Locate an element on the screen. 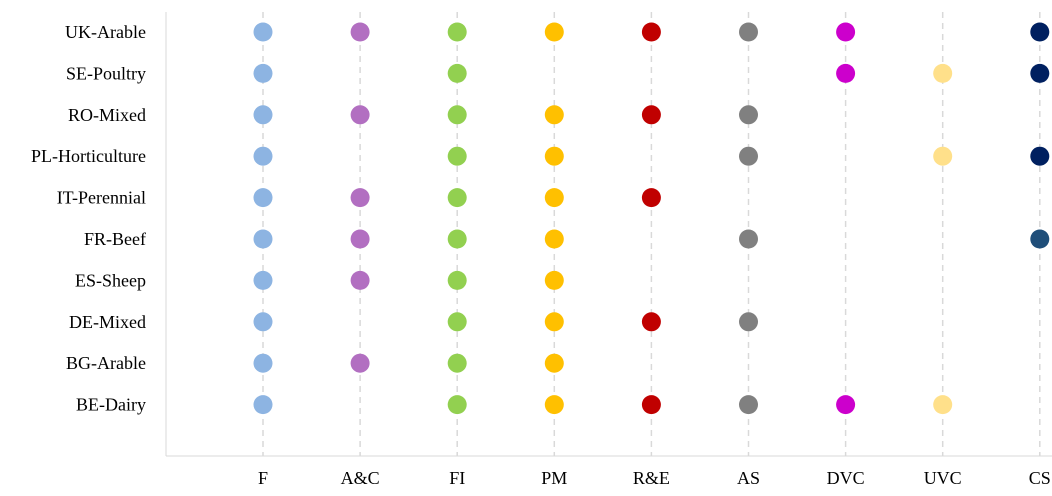  data-point-be-dairy-uvc is located at coordinates (943, 405).